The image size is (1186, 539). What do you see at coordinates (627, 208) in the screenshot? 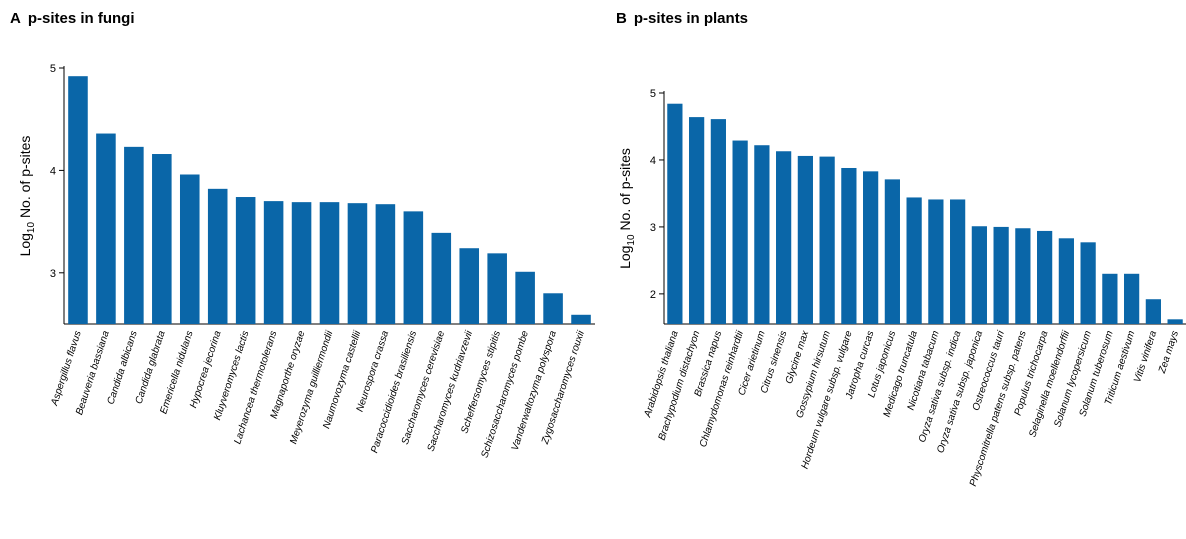
I see `plants-y-axis-title: Log10 No. of p-sites` at bounding box center [627, 208].